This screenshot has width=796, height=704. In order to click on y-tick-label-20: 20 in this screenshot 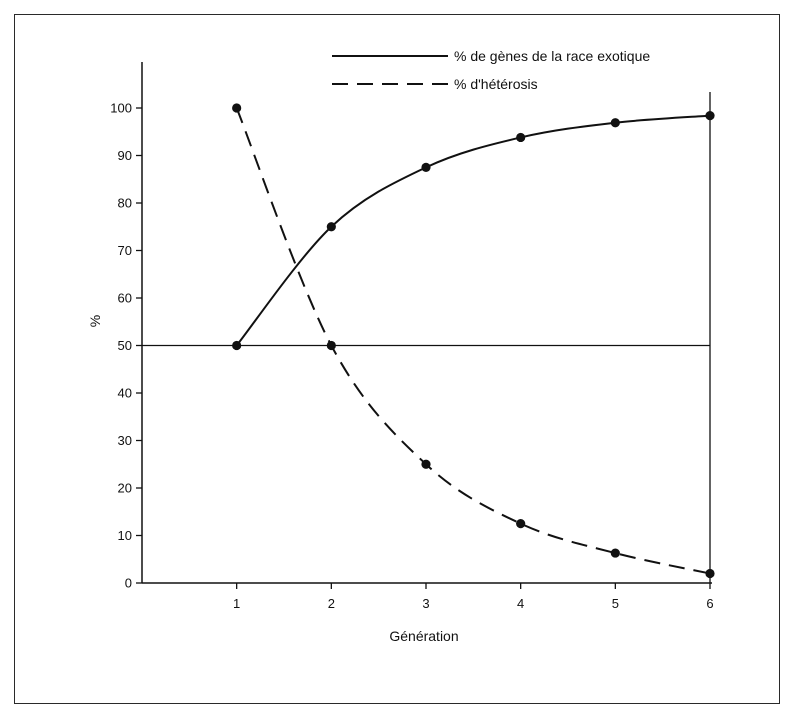, I will do `click(125, 488)`.